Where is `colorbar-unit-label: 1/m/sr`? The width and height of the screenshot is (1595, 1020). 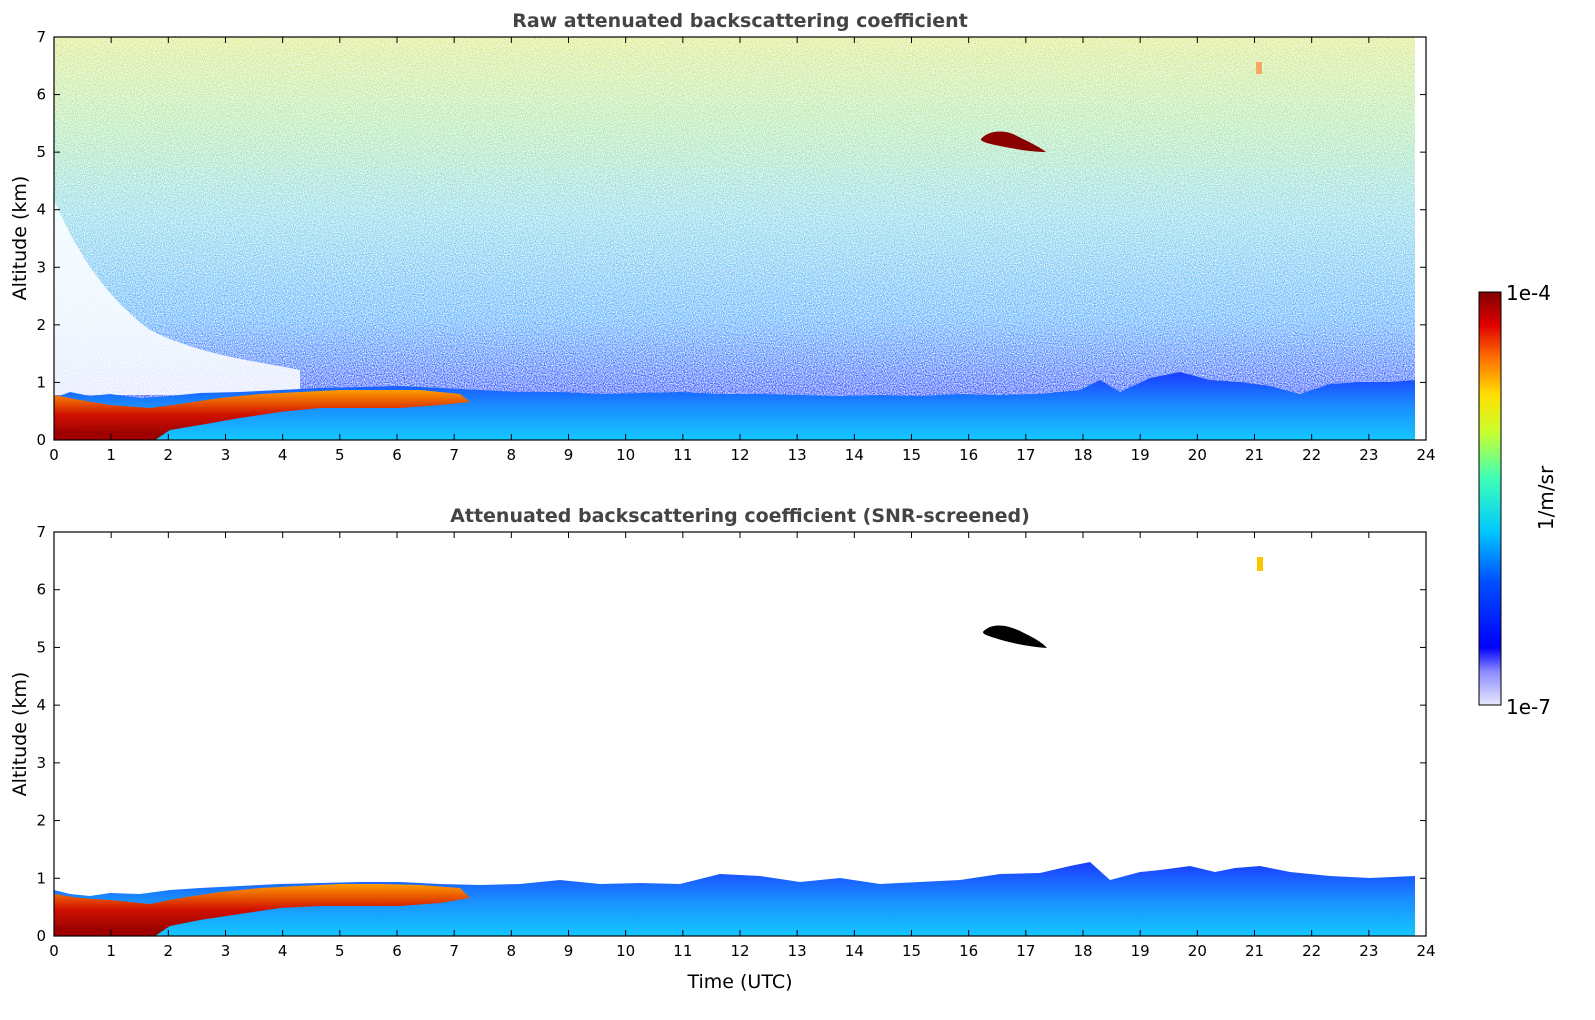
colorbar-unit-label: 1/m/sr is located at coordinates (1546, 497).